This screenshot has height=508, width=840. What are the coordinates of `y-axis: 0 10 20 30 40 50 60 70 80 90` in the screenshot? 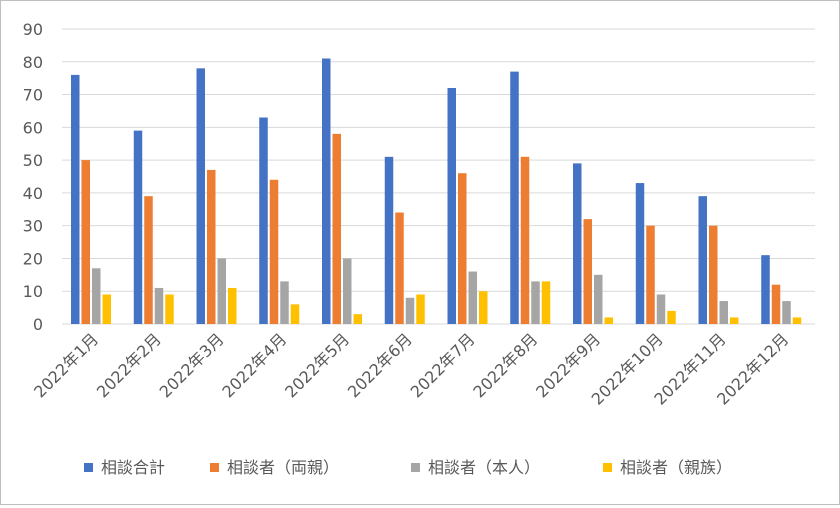 It's located at (33, 177).